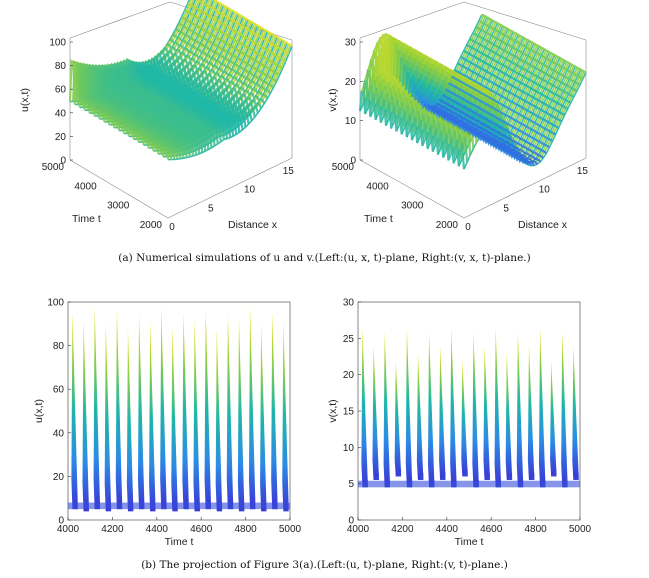 The image size is (649, 578). Describe the element at coordinates (543, 225) in the screenshot. I see `v-surface-xlabel: Distance x` at that location.